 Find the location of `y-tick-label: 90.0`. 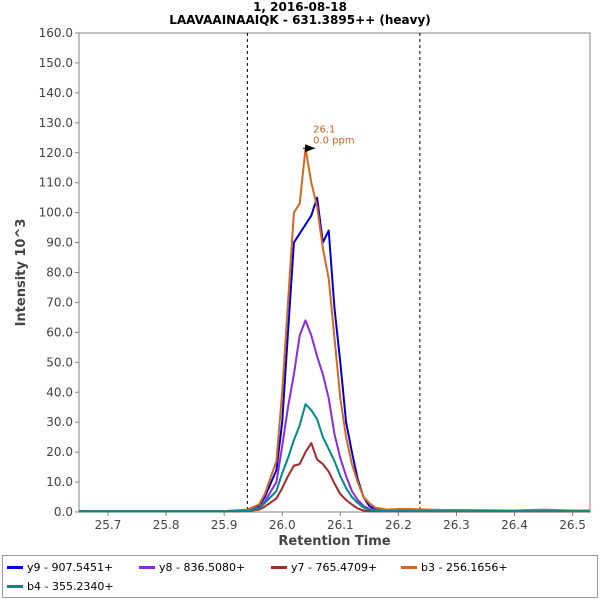

y-tick-label: 90.0 is located at coordinates (59, 243).